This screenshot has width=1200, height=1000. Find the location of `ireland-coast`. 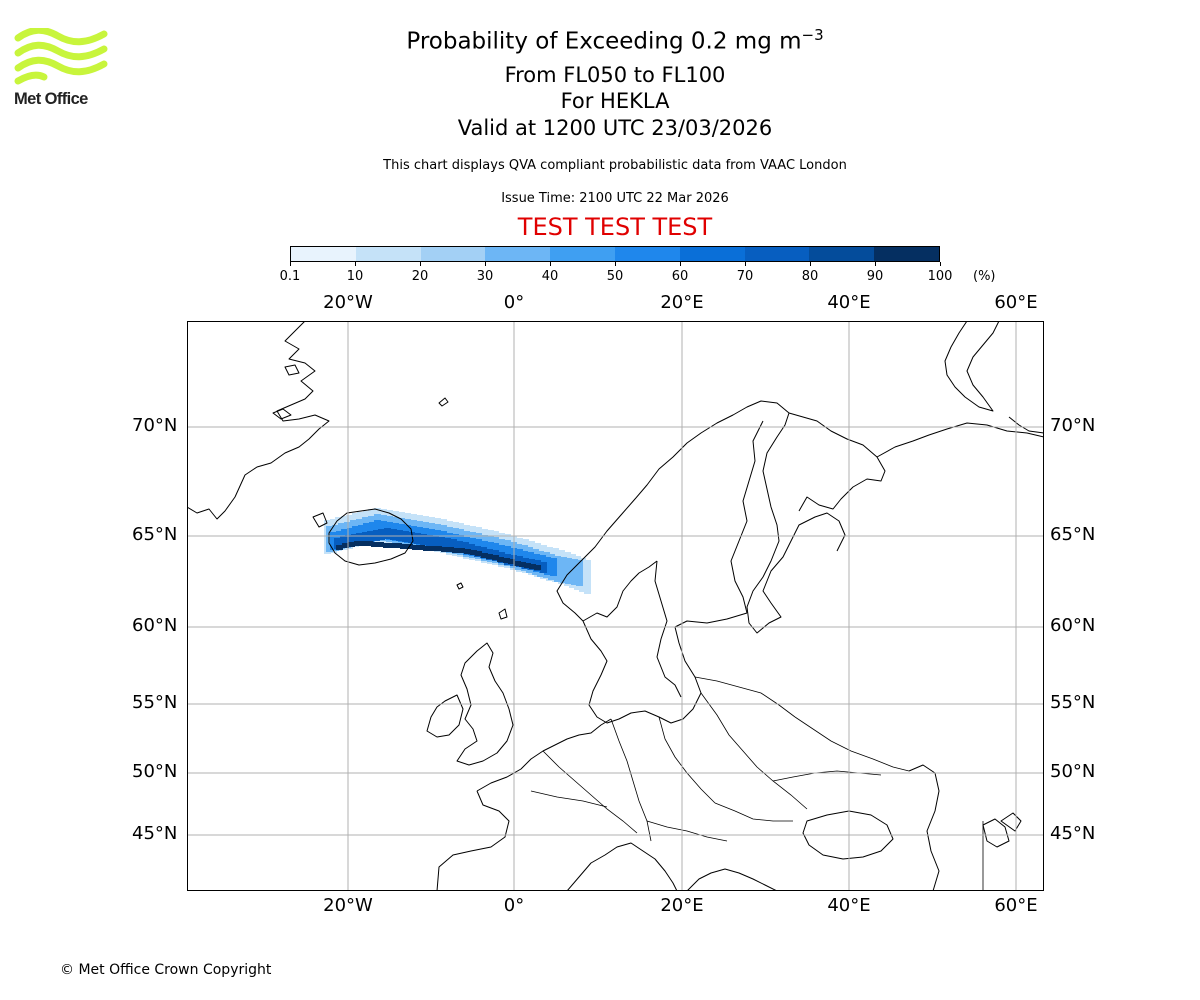

ireland-coast is located at coordinates (445, 716).